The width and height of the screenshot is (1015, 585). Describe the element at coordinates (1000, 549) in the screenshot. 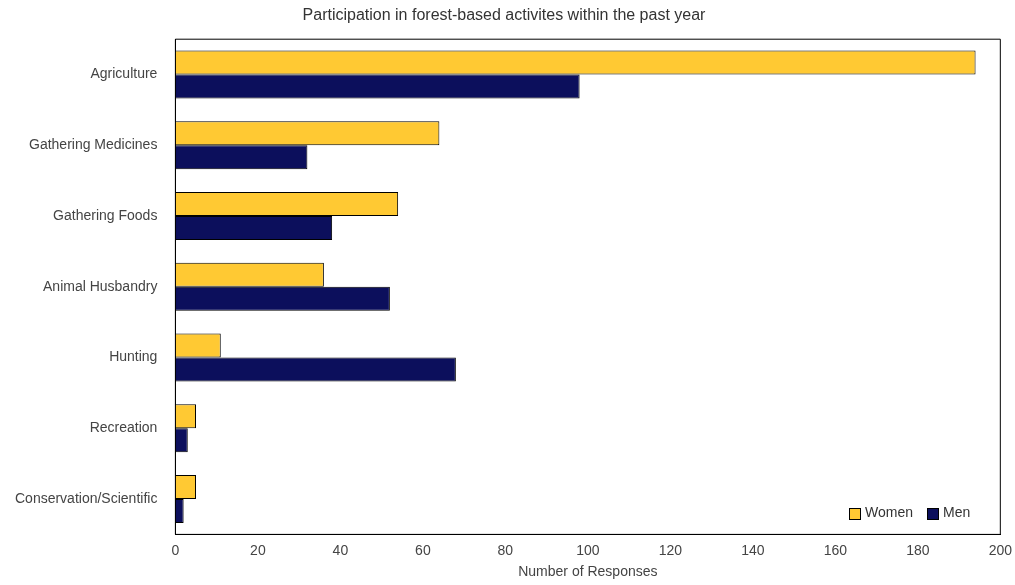

I see `x-tick-label: 200` at that location.